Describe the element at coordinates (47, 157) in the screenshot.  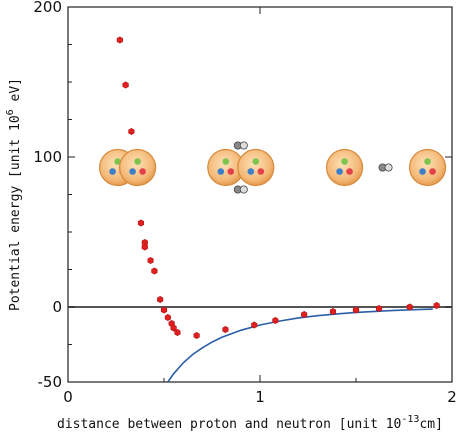
I see `y-tick-label: 100` at that location.